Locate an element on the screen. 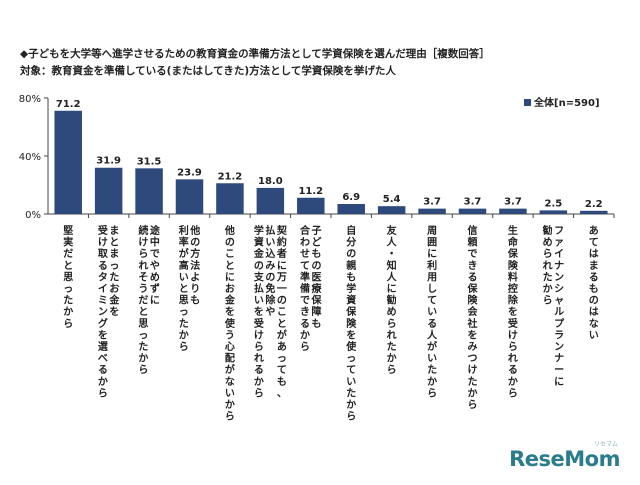  category-label: 他の方法よりも利率が高いと思ったから is located at coordinates (190, 288).